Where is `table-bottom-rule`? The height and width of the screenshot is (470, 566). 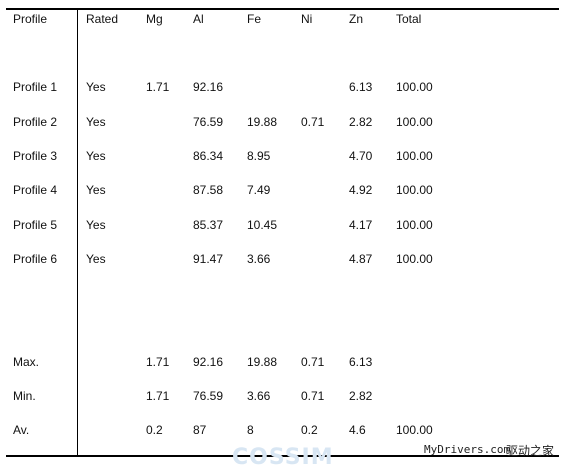 table-bottom-rule is located at coordinates (282, 456).